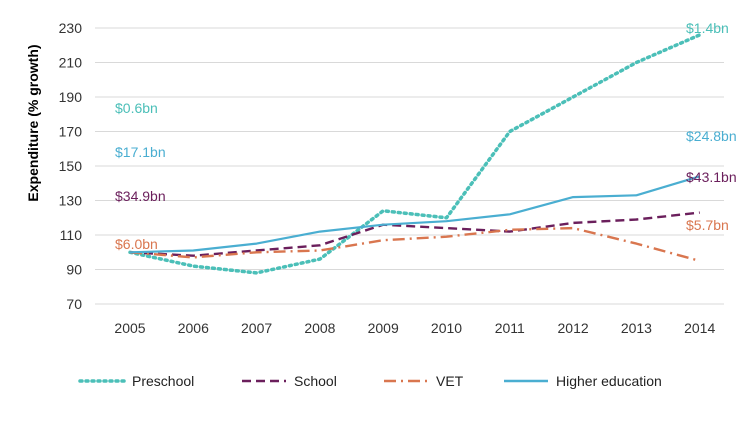 The image size is (754, 423). I want to click on y-tick-label: 150, so click(71, 166).